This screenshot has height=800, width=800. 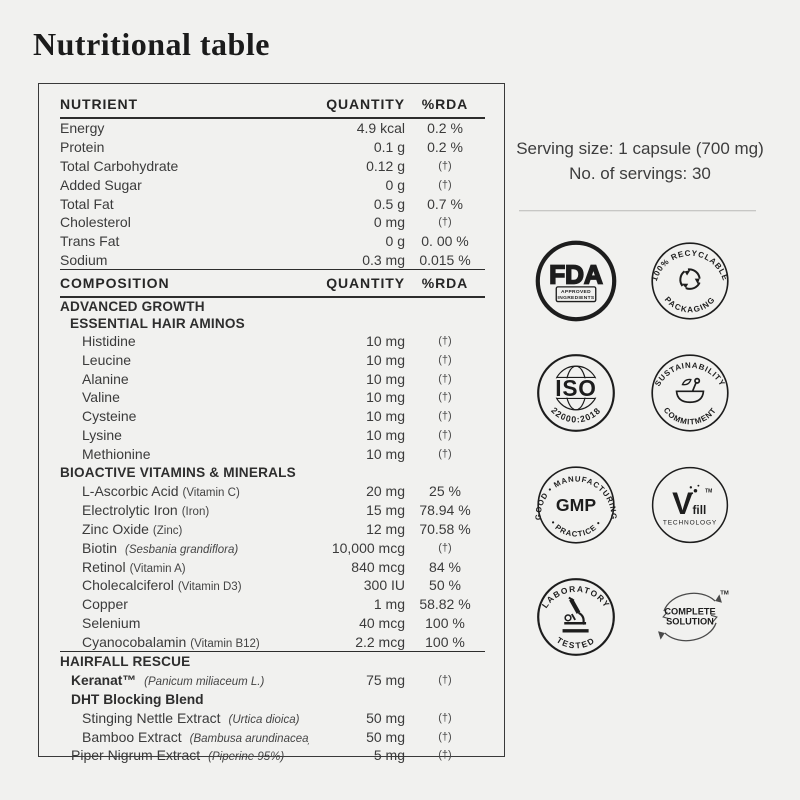 I want to click on table-row: Added Sugar 0 g (†), so click(x=272, y=184).